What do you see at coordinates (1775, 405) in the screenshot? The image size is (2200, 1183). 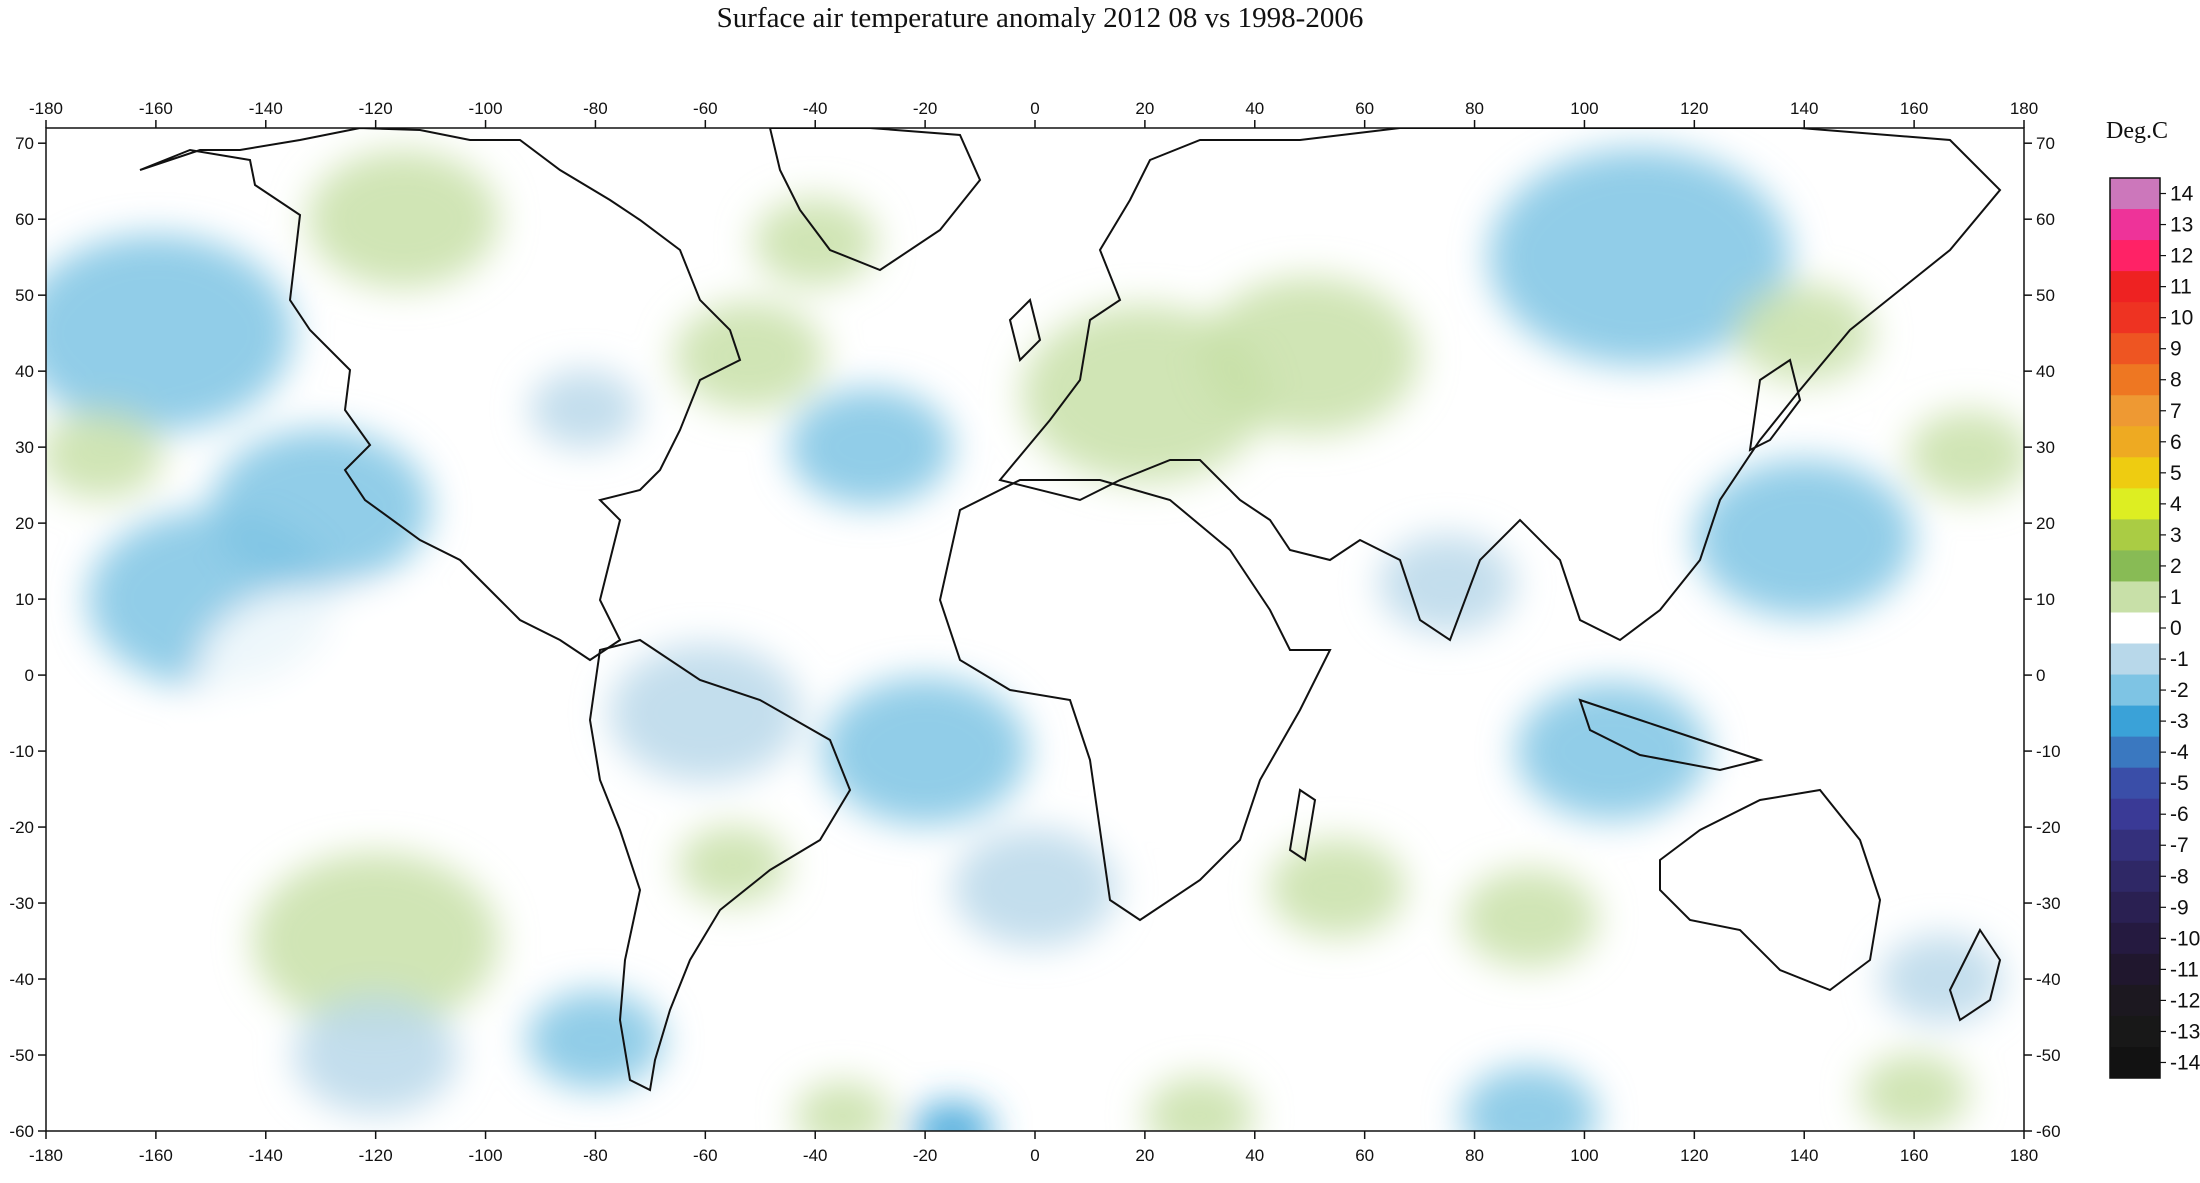 I see `japan-outline` at bounding box center [1775, 405].